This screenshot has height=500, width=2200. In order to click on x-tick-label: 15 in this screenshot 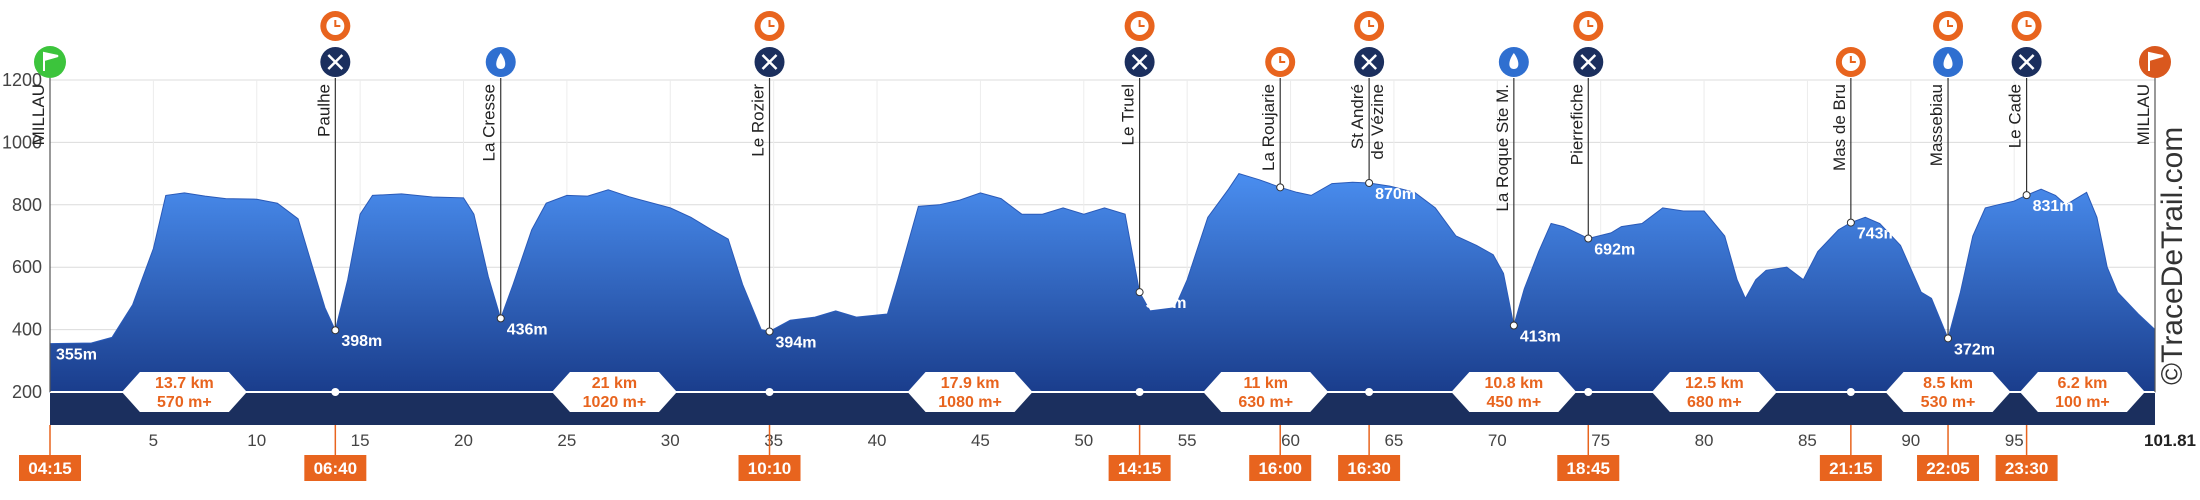, I will do `click(360, 440)`.